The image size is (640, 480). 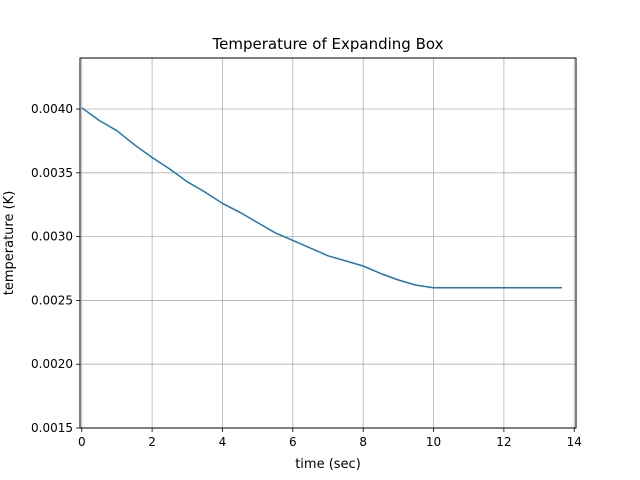 What do you see at coordinates (52, 109) in the screenshot?
I see `y-tick-label: 0.0040` at bounding box center [52, 109].